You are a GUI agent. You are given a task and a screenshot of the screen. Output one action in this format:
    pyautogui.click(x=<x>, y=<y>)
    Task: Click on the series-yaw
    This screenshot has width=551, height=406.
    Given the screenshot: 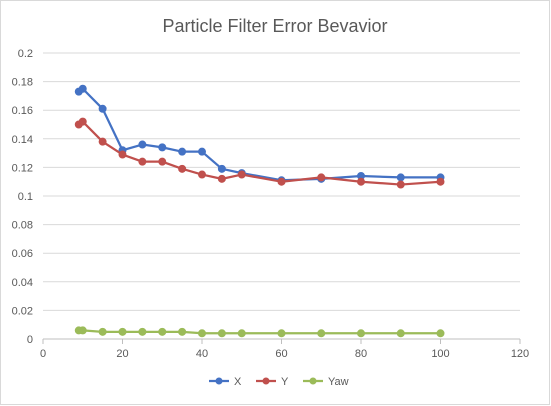 What is the action you would take?
    pyautogui.click(x=259, y=332)
    